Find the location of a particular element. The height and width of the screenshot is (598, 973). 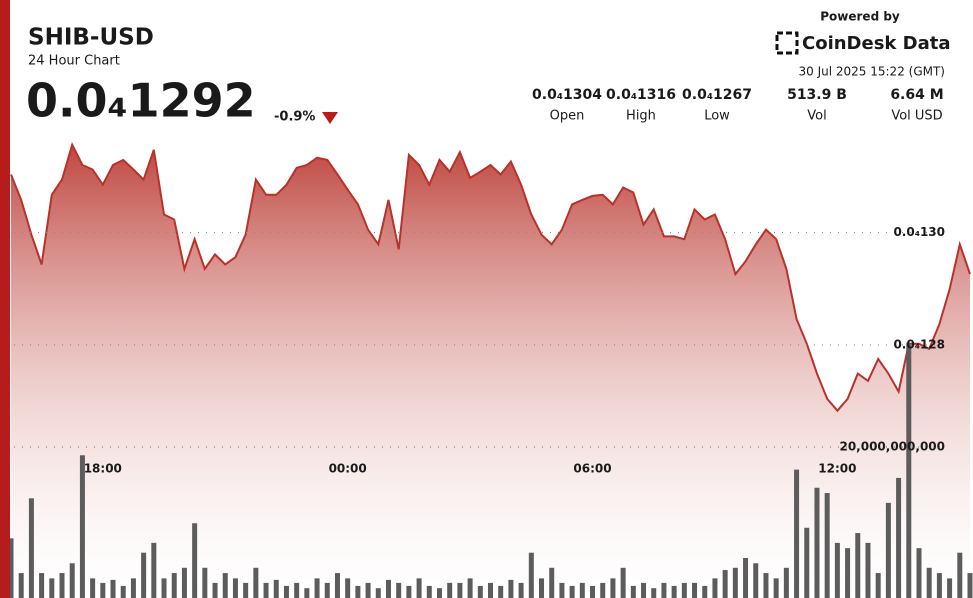

stat-label: Vol is located at coordinates (816, 116).